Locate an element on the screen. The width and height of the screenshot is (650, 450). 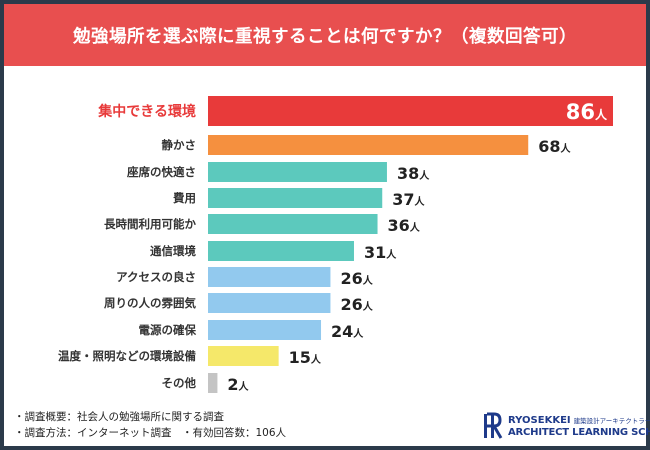
category-label: その他 is located at coordinates (179, 383).